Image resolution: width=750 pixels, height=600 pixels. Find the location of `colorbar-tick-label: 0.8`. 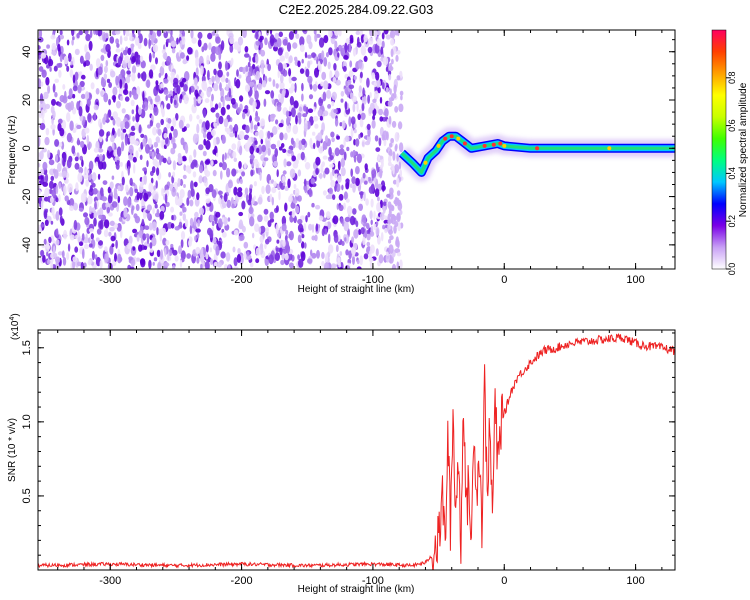

colorbar-tick-label: 0.8 is located at coordinates (732, 78).